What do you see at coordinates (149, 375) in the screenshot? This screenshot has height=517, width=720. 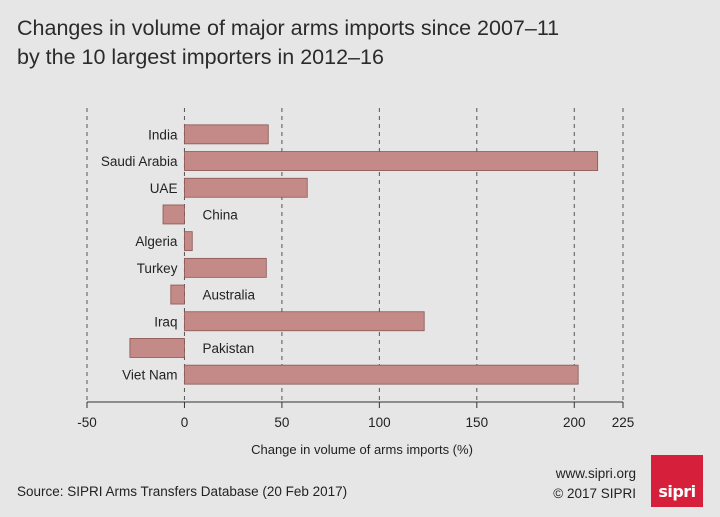 I see `category-label: Viet Nam` at bounding box center [149, 375].